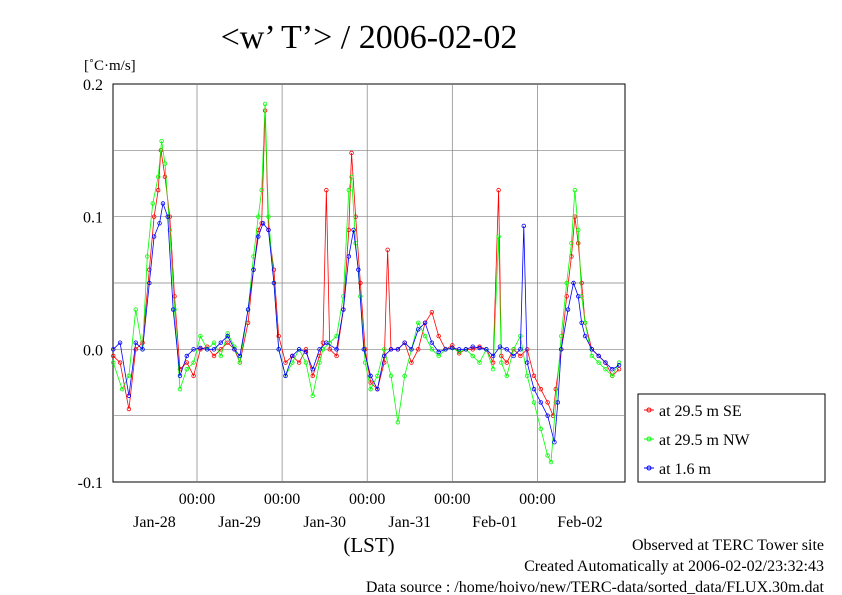  I want to click on legend-label: at 29.5 m SE, so click(700, 411).